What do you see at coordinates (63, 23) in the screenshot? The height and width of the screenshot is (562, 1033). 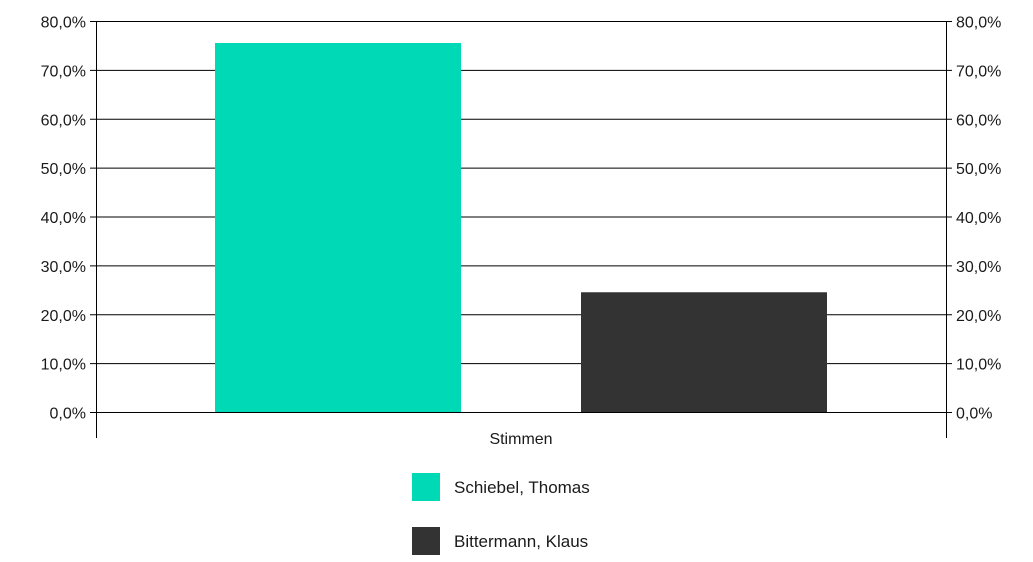 I see `left-tick-label: 80,0%` at bounding box center [63, 23].